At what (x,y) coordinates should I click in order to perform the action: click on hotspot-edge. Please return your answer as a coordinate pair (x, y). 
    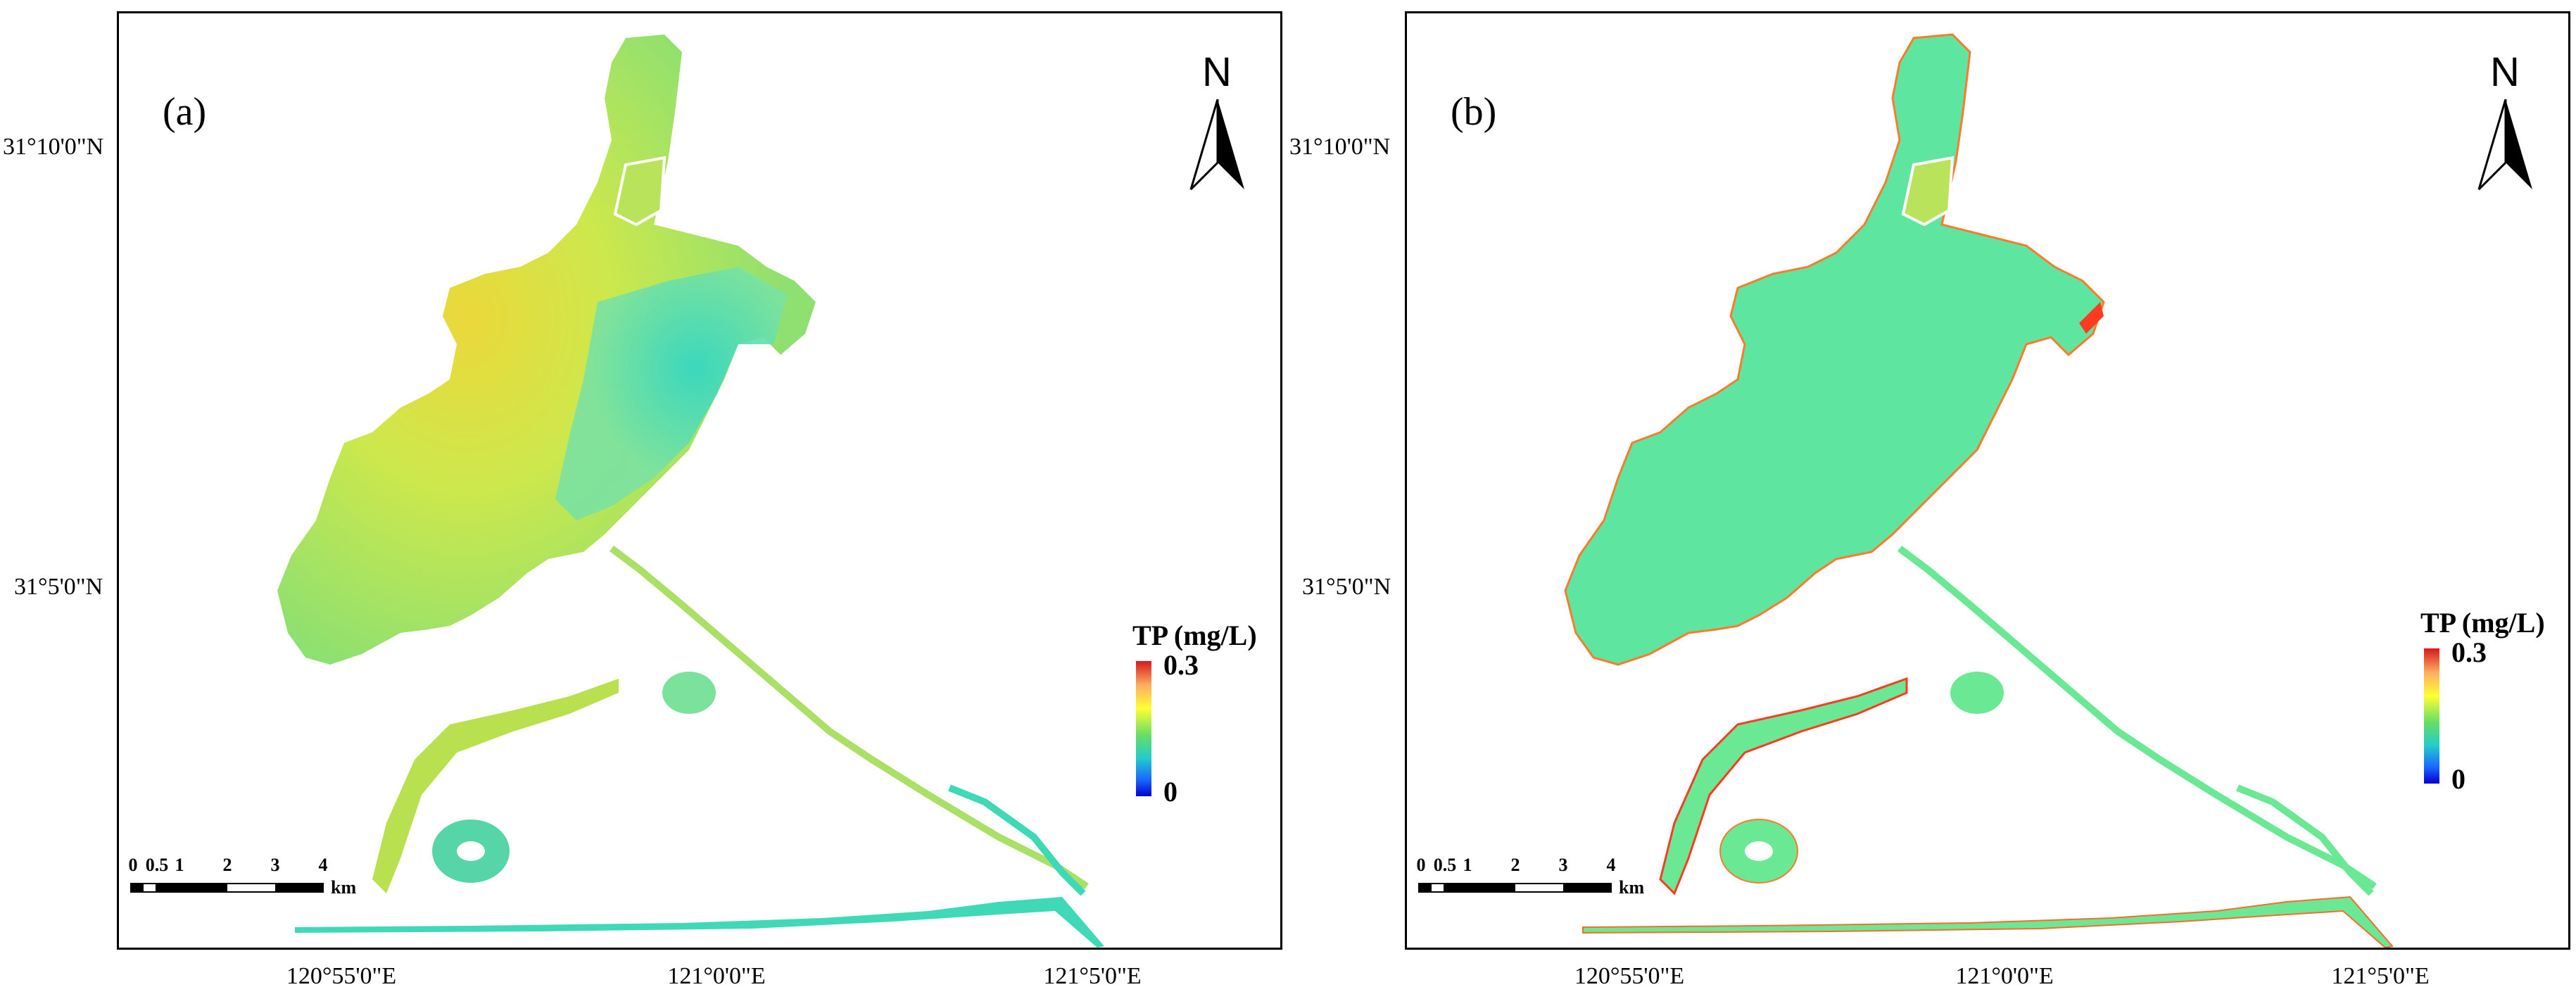
    Looking at the image, I should click on (2091, 318).